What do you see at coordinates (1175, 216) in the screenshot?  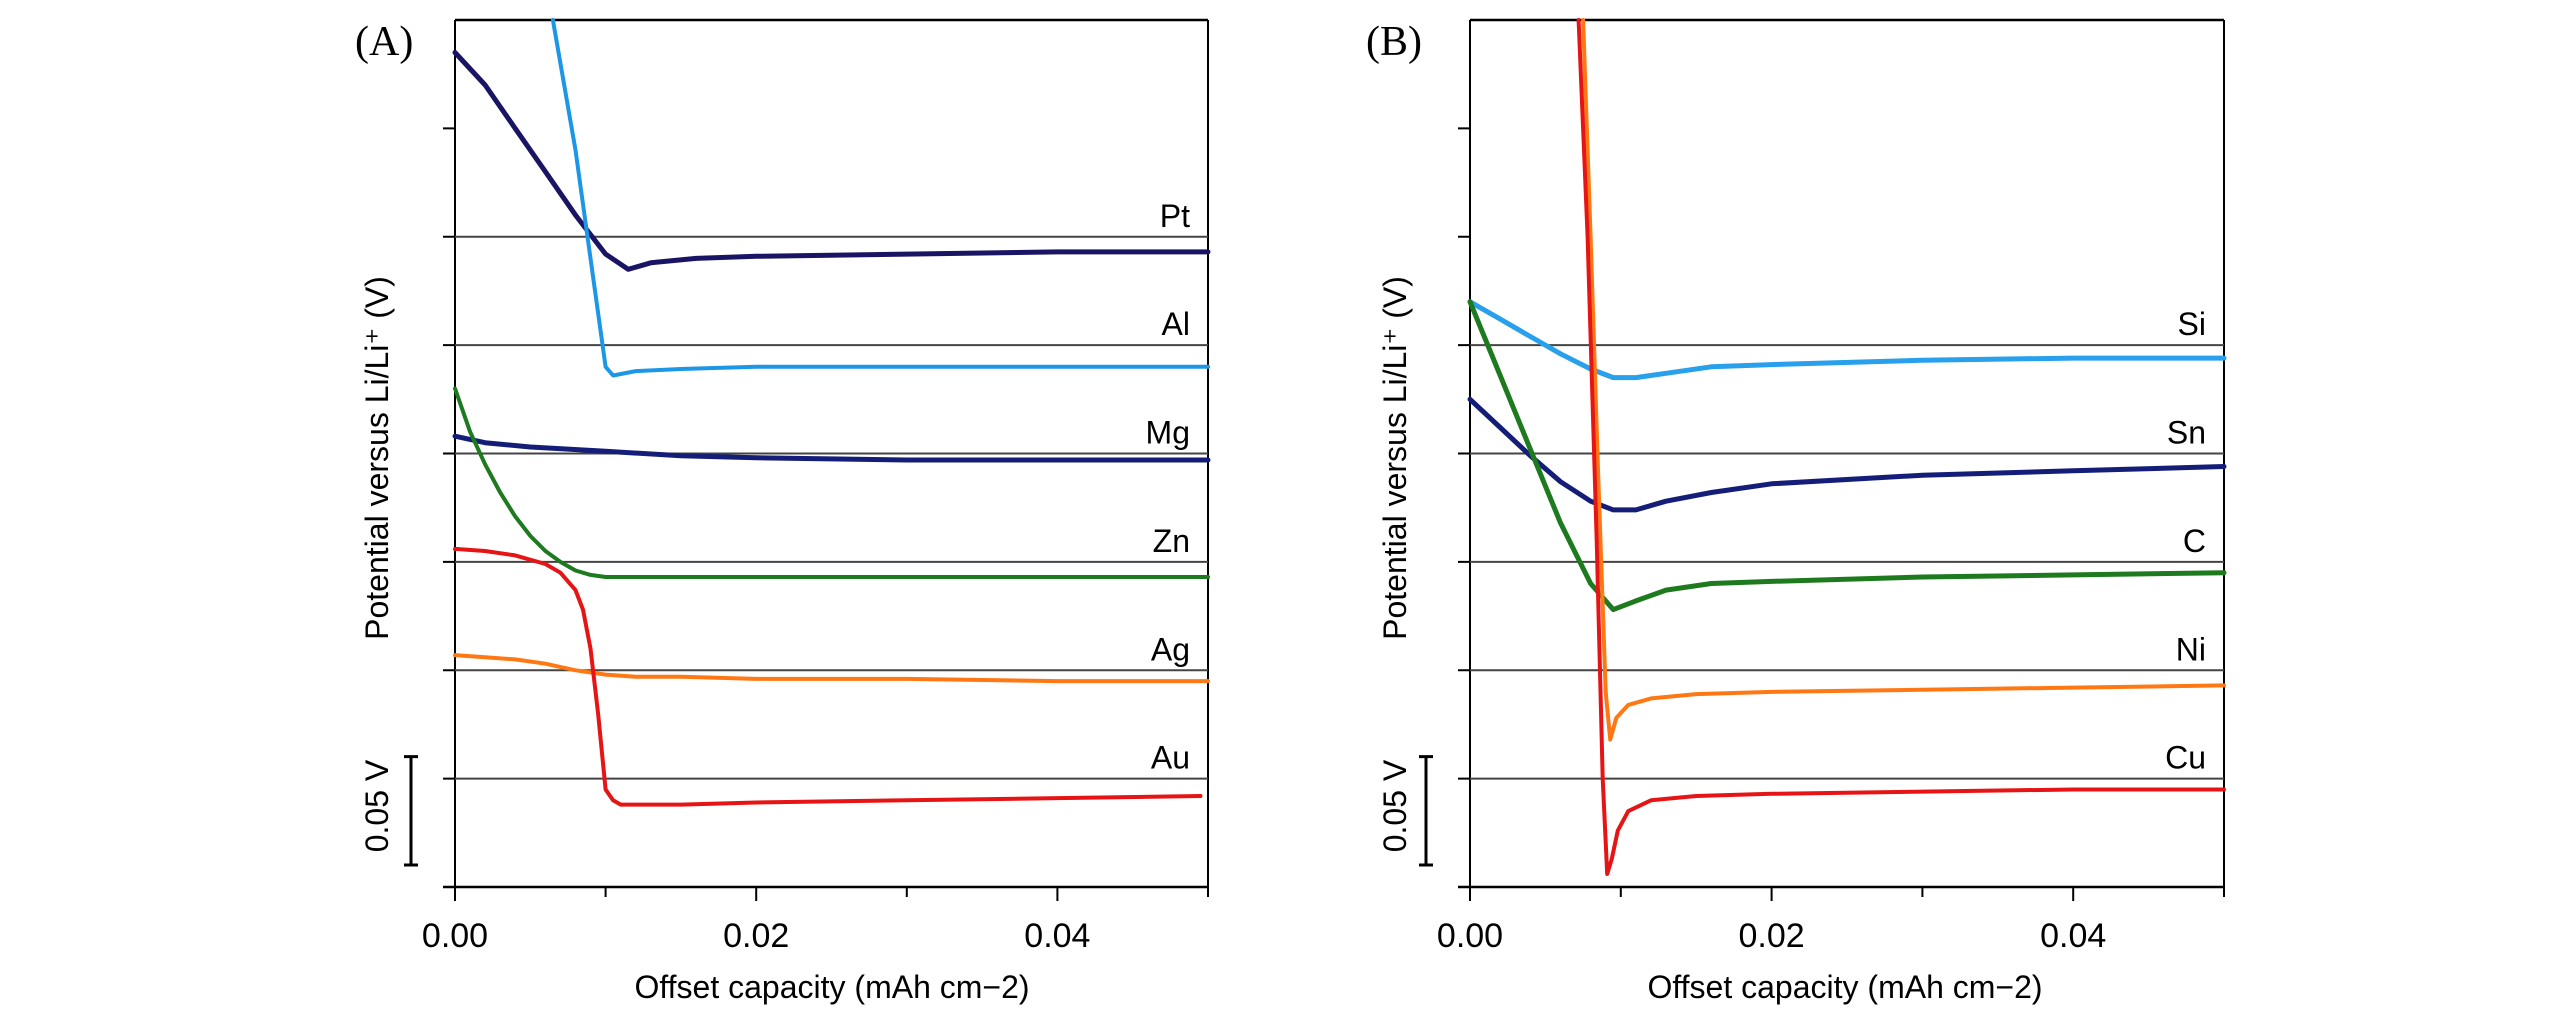 I see `panel-a-series-label-pt: Pt` at bounding box center [1175, 216].